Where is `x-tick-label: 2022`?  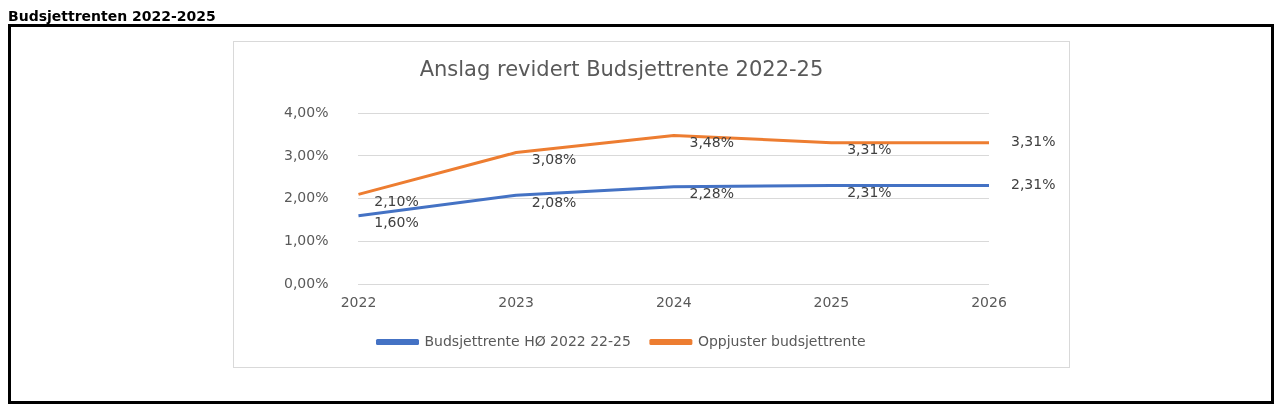
x-tick-label: 2022 is located at coordinates (358, 302).